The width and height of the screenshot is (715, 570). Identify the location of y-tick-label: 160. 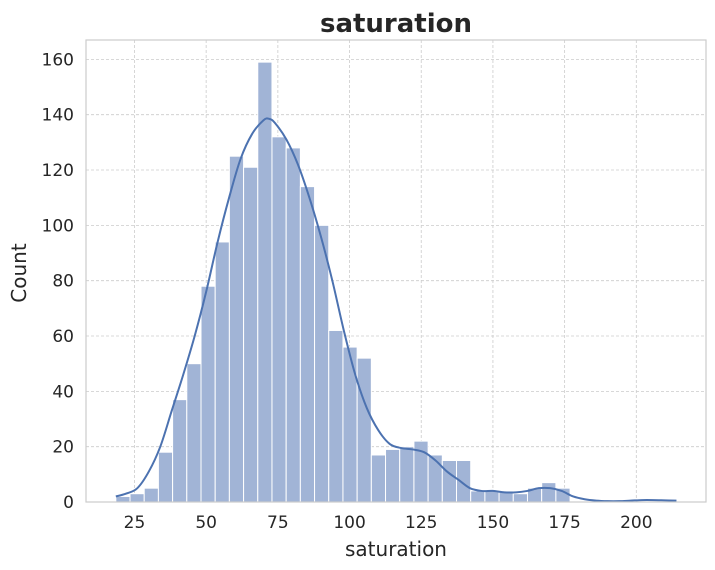
(58, 60).